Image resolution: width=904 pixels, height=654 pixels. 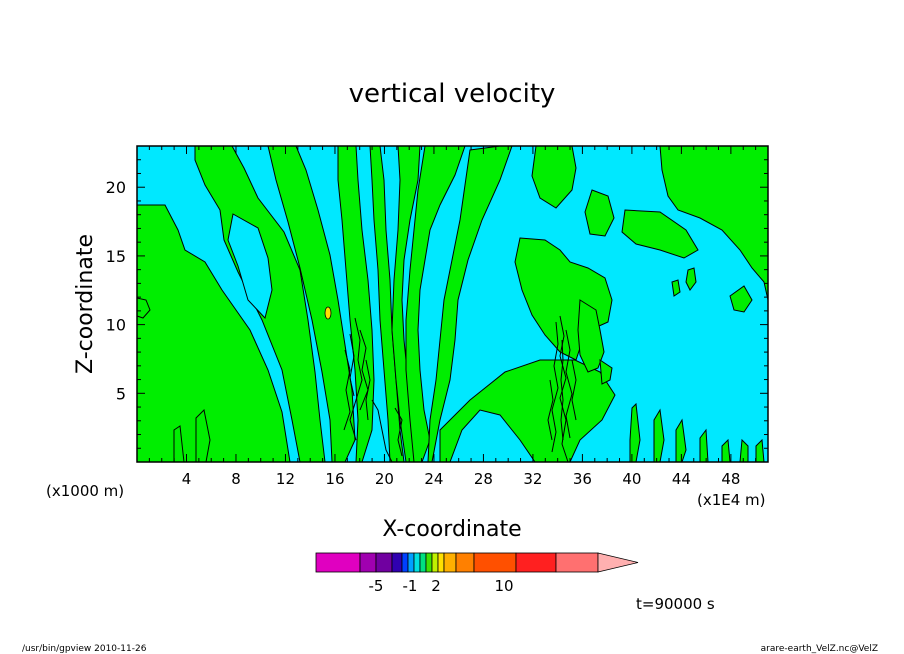 I want to click on x-tick-label: 4, so click(x=187, y=479).